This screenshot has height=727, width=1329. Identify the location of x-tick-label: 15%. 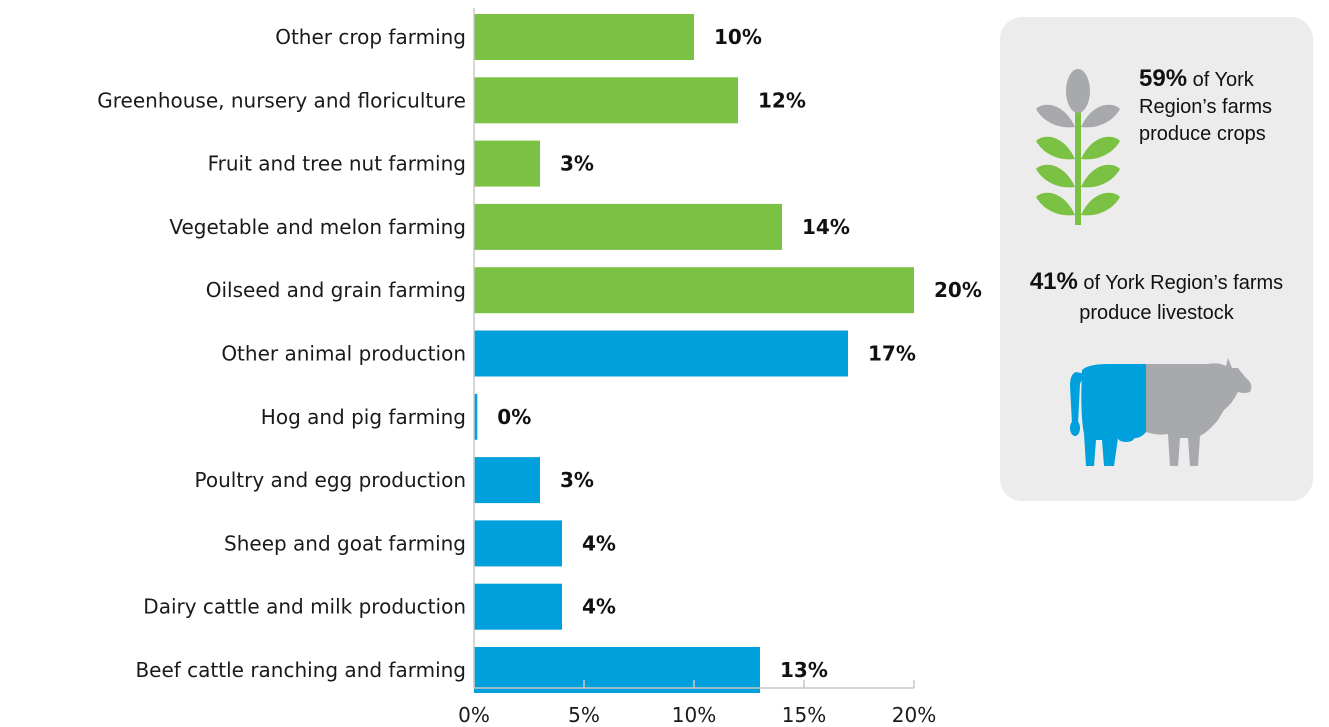
(804, 715).